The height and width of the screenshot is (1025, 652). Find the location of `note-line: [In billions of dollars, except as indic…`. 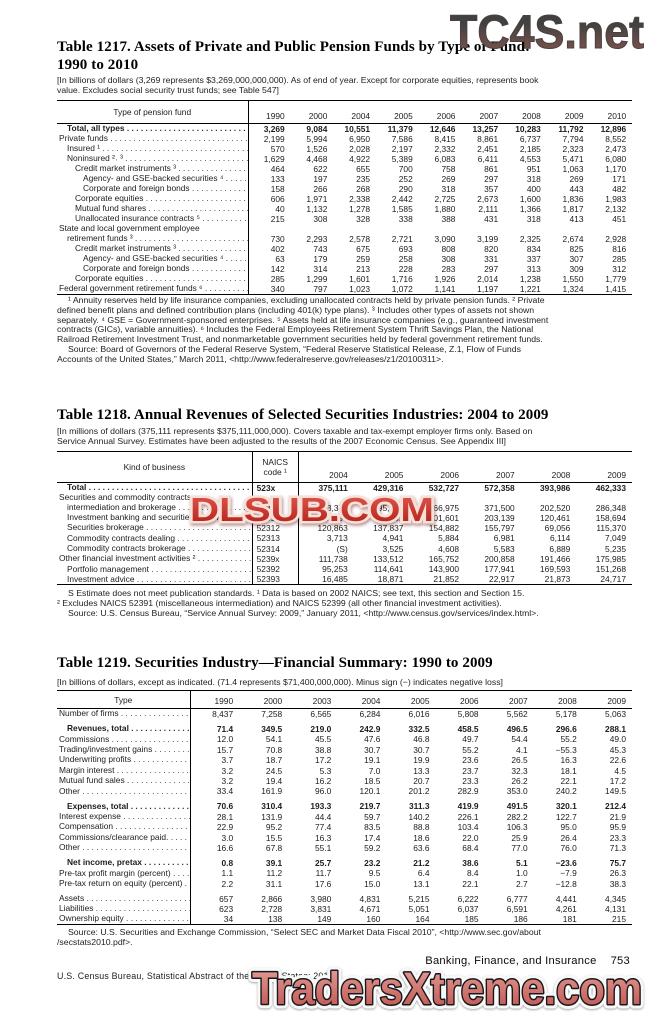

note-line: [In billions of dollars, except as indic… is located at coordinates (280, 682).